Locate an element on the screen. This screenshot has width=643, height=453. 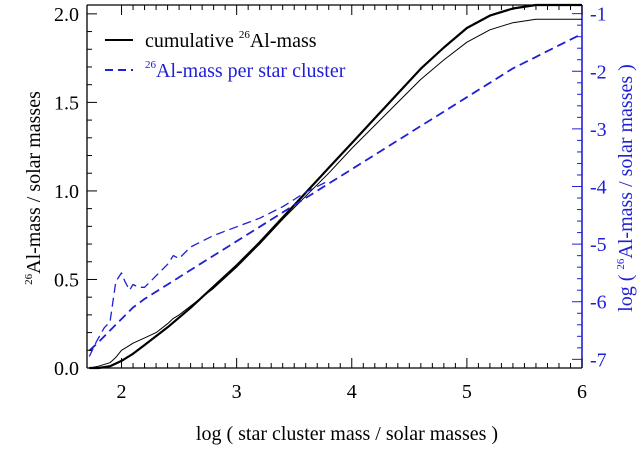
y-axis-left-text: Al-mass / solar masses is located at coordinates (34, 182).